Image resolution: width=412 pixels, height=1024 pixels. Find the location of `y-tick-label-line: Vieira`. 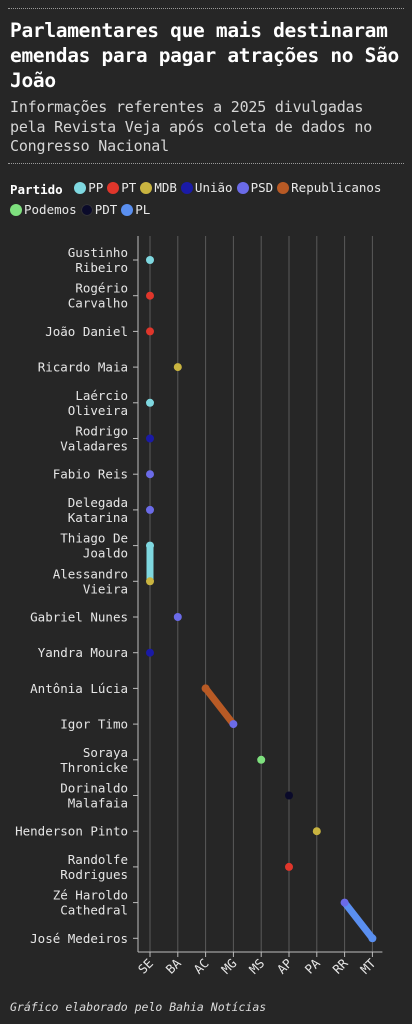

y-tick-label-line: Vieira is located at coordinates (105, 588).